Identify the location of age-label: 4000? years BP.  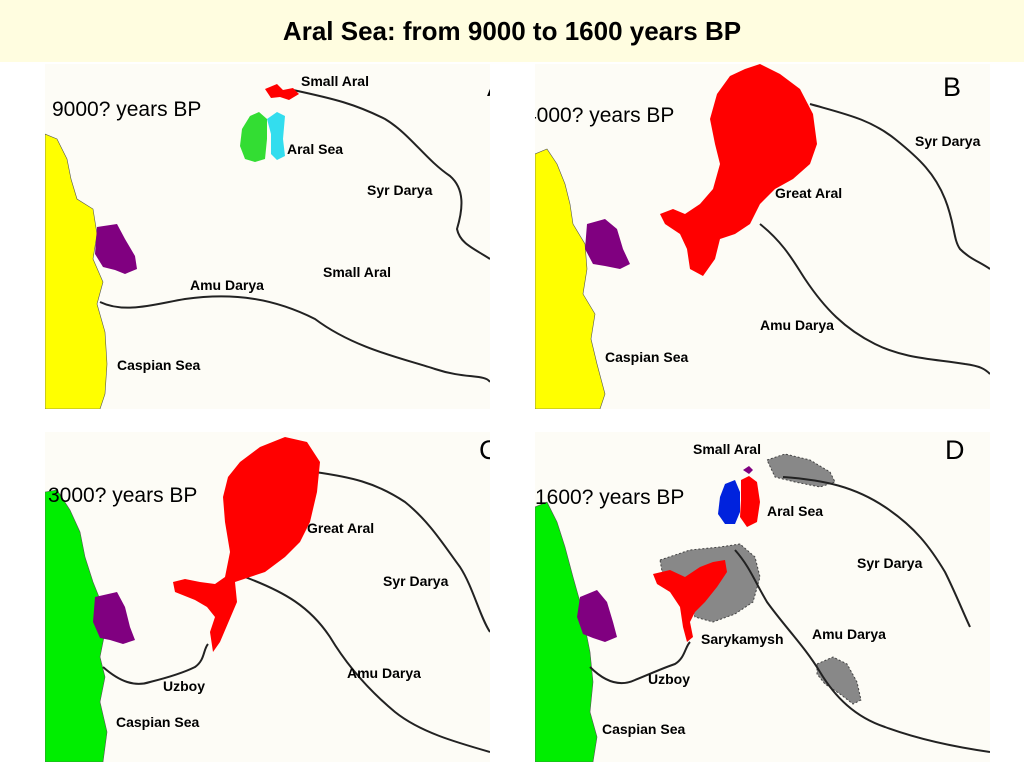
(605, 115).